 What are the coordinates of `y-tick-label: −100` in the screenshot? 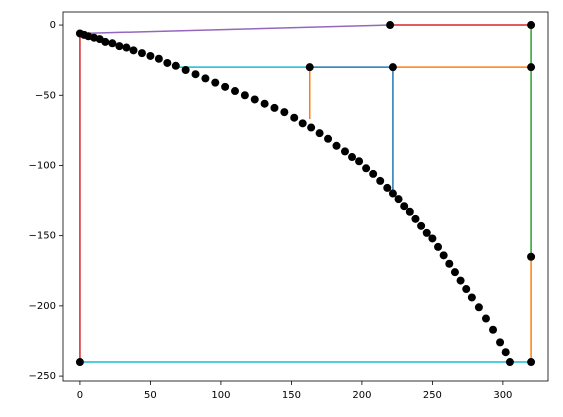 It's located at (42, 165).